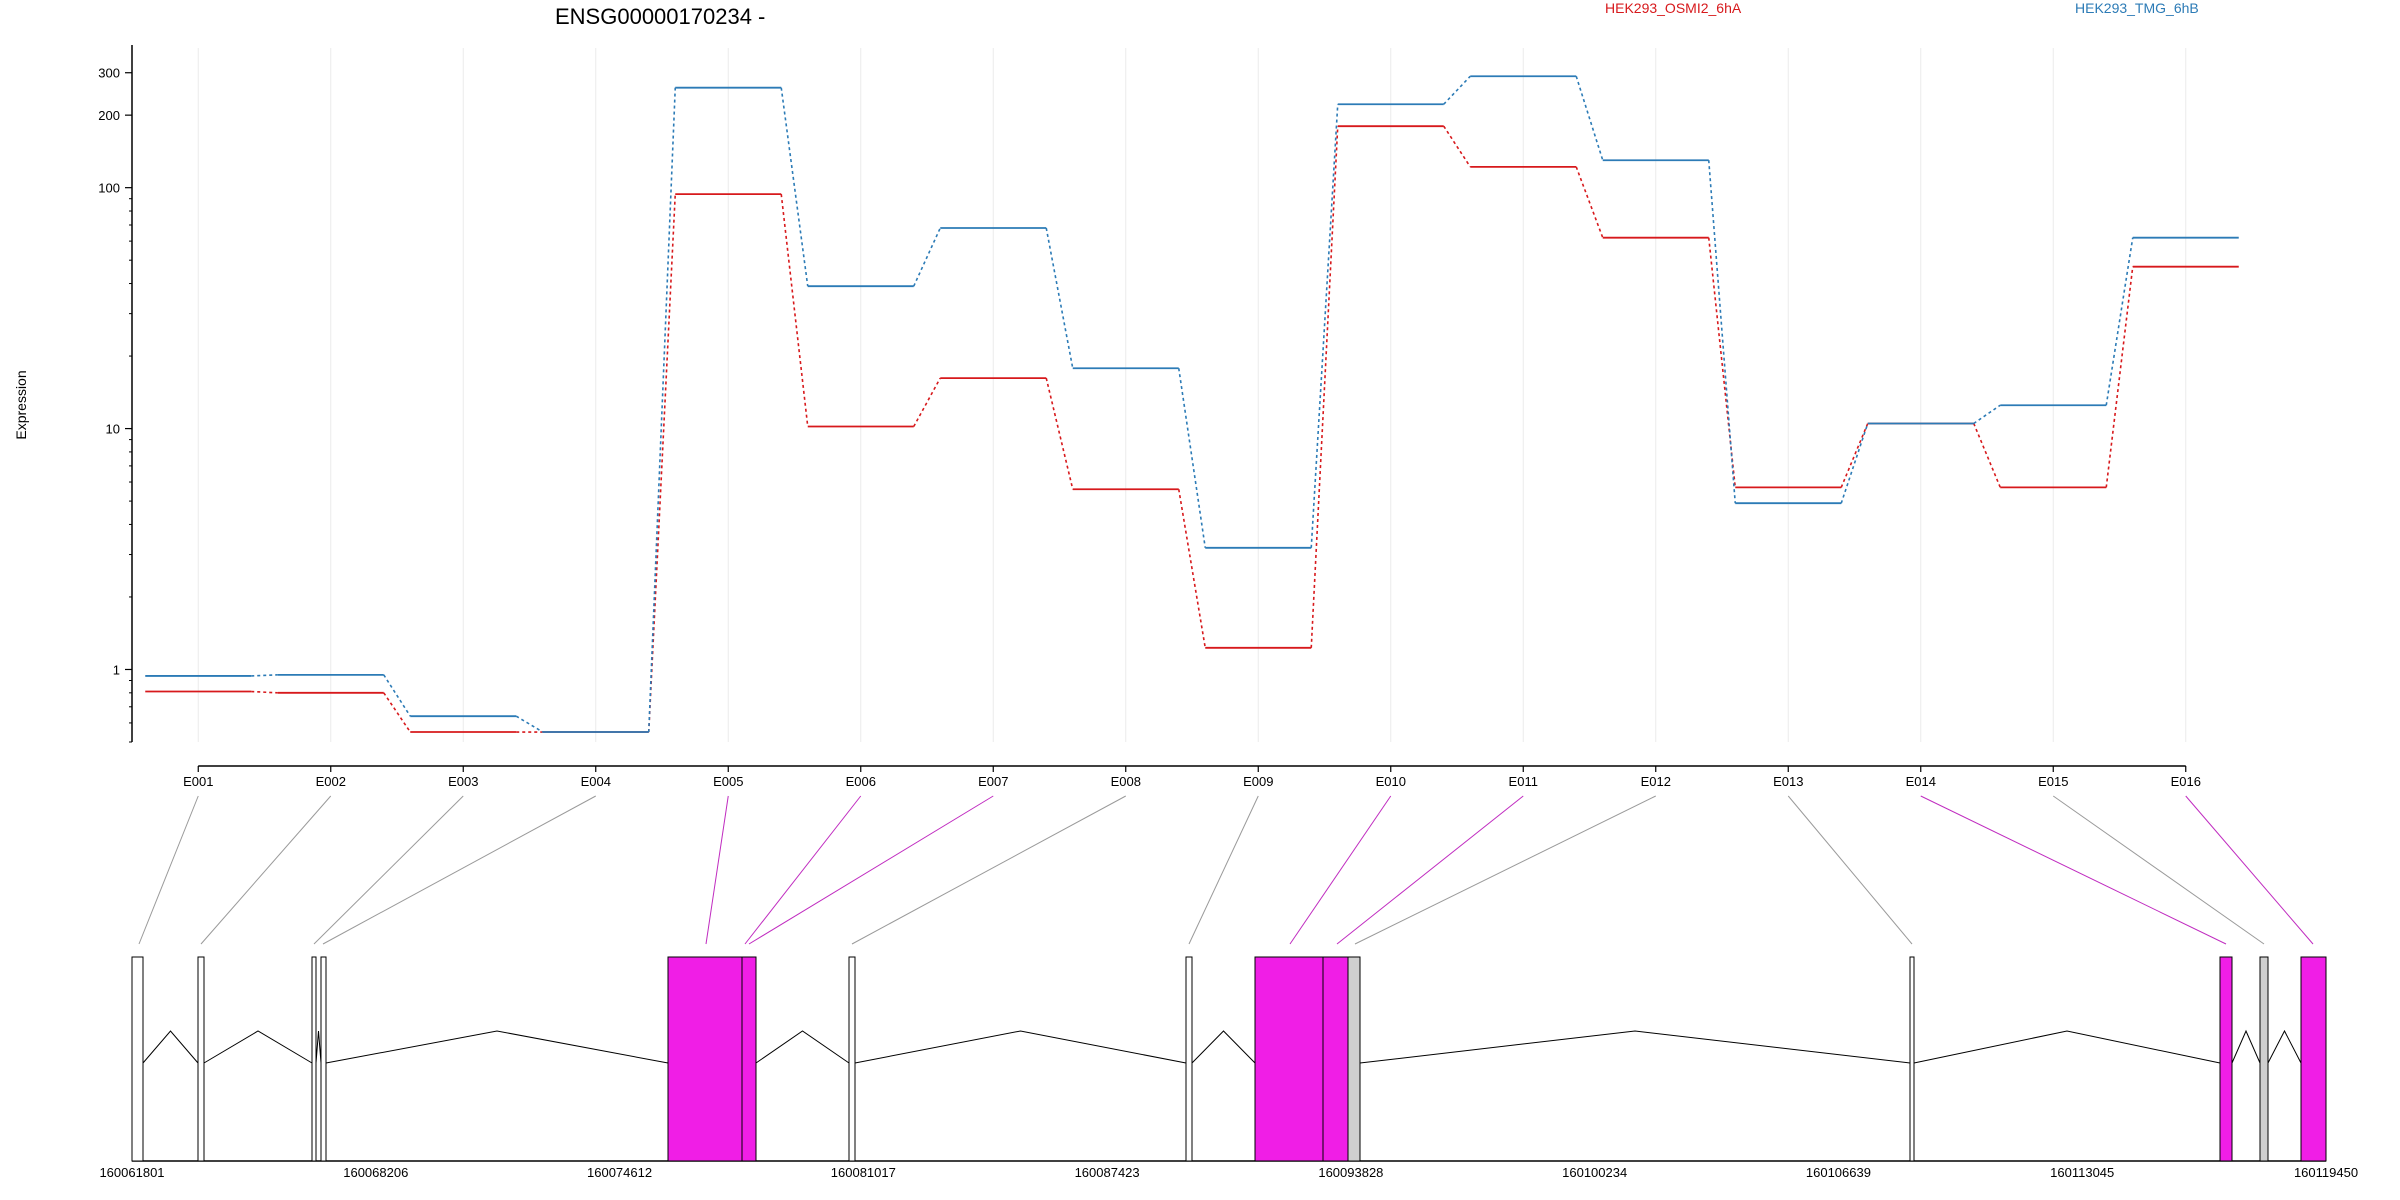 Image resolution: width=2400 pixels, height=1200 pixels. I want to click on y-tick-label: 200, so click(109, 115).